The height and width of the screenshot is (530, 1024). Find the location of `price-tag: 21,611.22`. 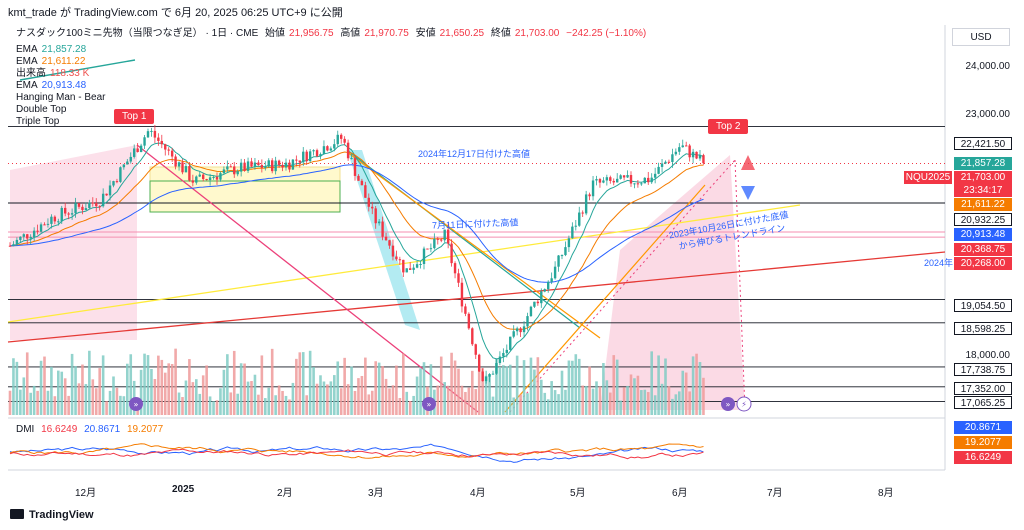

price-tag: 21,611.22 is located at coordinates (983, 204).